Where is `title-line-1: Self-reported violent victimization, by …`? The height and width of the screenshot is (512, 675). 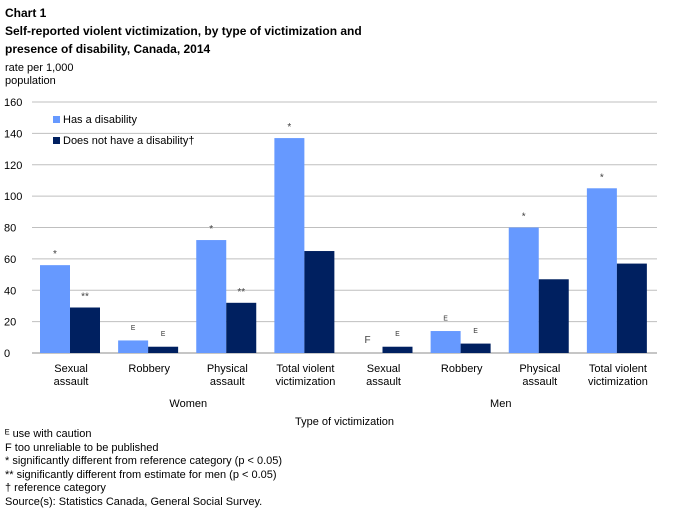 title-line-1: Self-reported violent victimization, by … is located at coordinates (183, 31).